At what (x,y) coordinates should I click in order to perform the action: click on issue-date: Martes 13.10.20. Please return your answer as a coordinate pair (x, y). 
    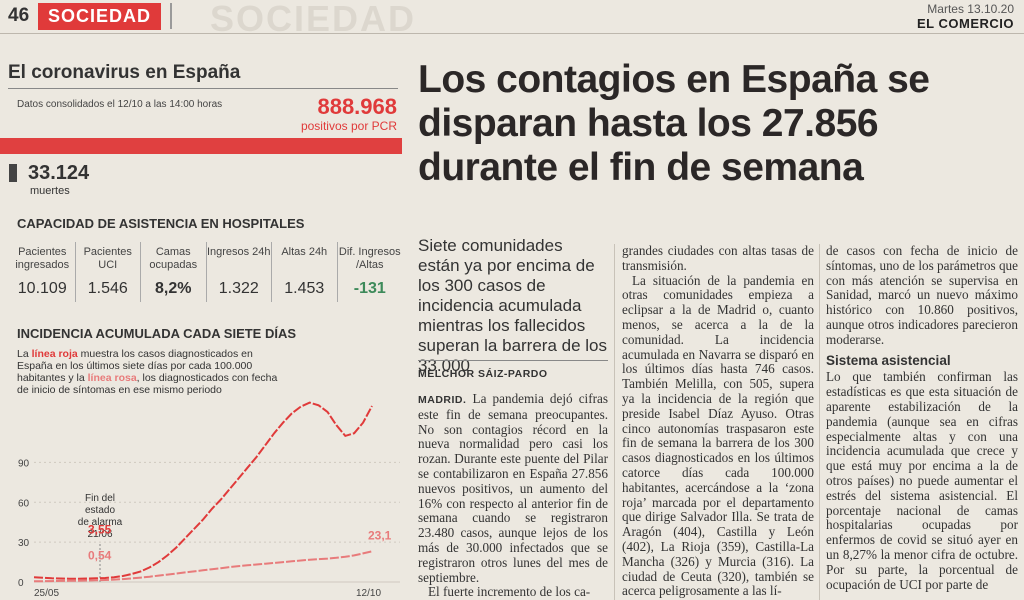
    Looking at the image, I should click on (970, 9).